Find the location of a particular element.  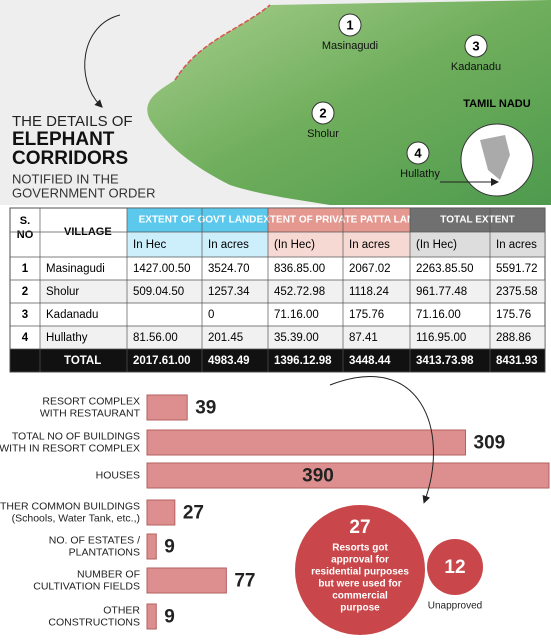

total-cell: 2017.61.00 is located at coordinates (162, 361).